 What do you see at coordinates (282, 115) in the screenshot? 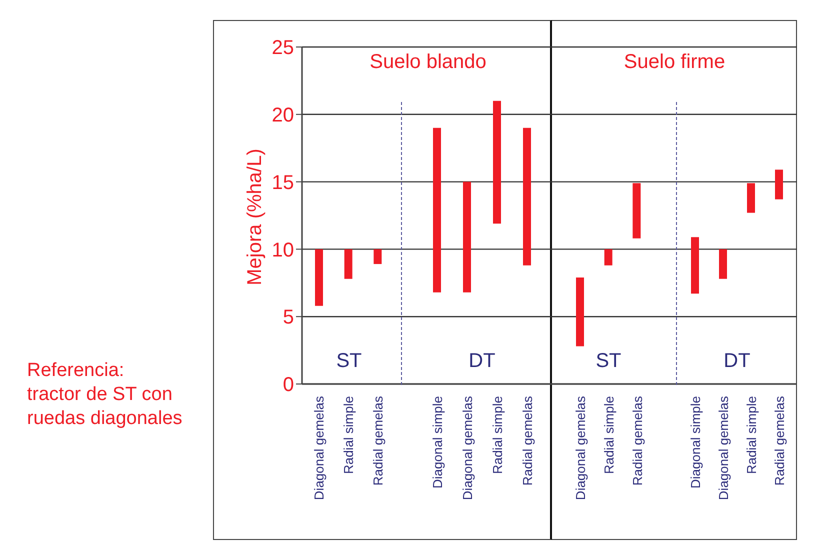
I see `y-tick-label: 20` at bounding box center [282, 115].